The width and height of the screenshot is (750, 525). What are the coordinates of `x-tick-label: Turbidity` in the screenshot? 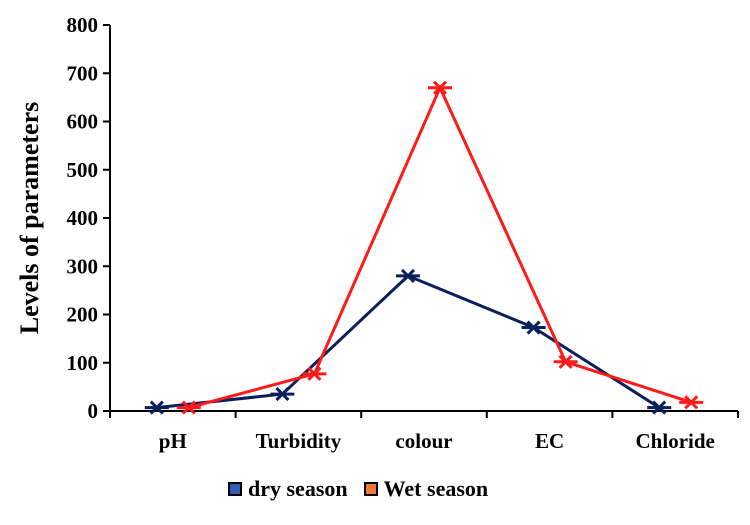 It's located at (299, 441).